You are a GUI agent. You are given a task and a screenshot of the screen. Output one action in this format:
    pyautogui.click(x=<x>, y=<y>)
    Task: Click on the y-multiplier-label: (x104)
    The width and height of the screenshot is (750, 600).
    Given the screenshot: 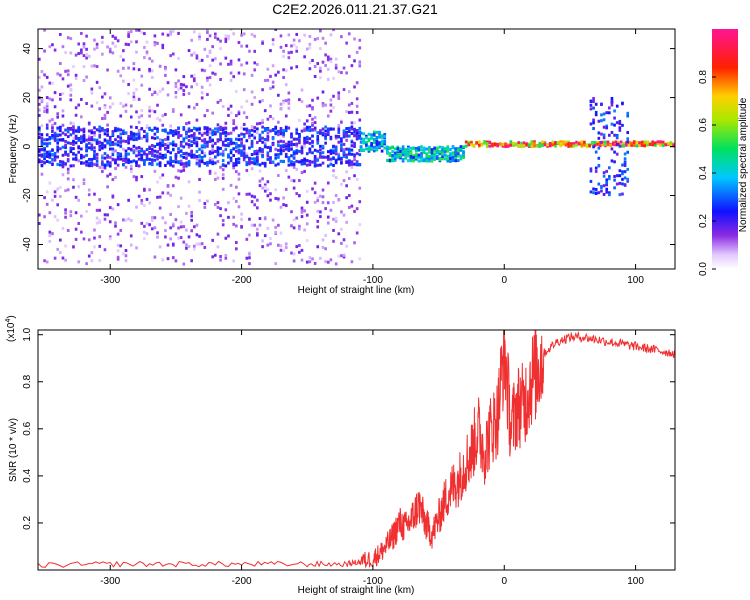 What is the action you would take?
    pyautogui.click(x=11, y=328)
    